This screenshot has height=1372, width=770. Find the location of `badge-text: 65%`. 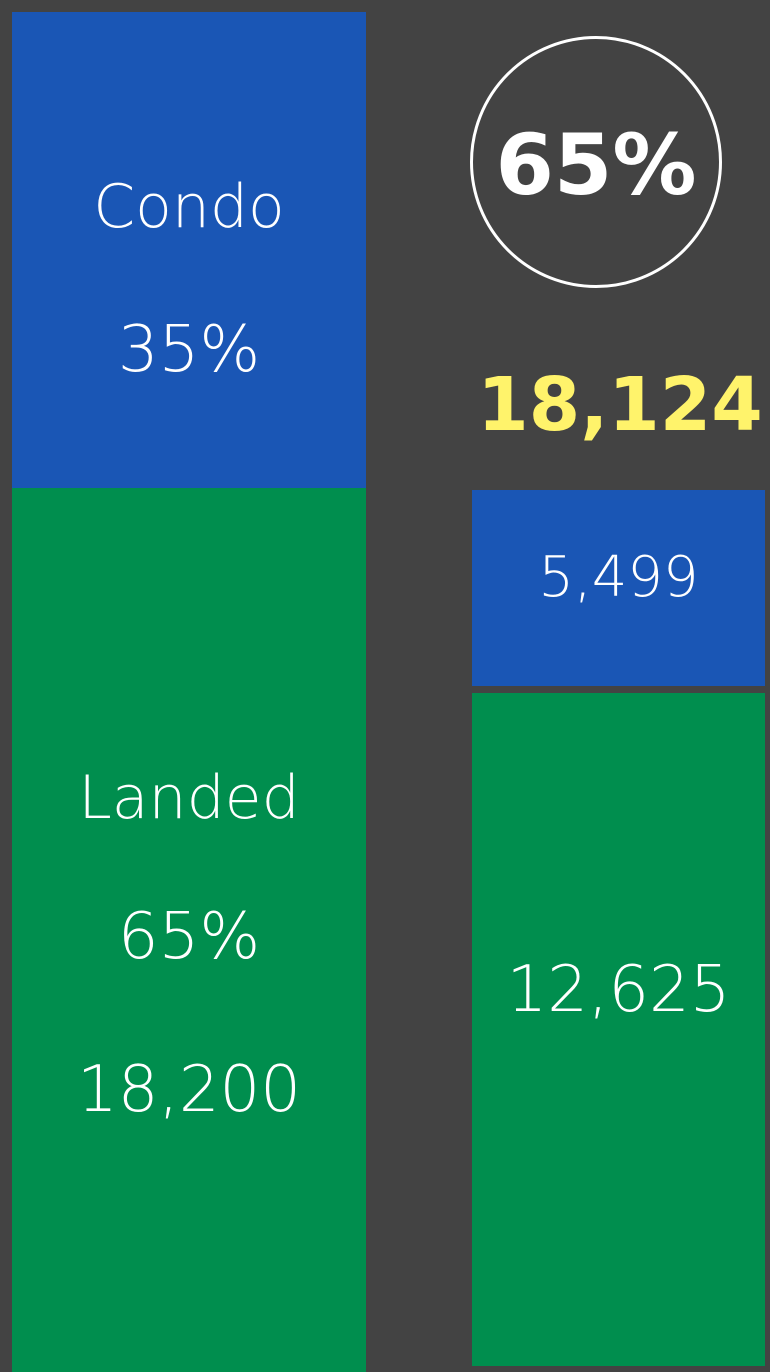

badge-text: 65% is located at coordinates (596, 165).